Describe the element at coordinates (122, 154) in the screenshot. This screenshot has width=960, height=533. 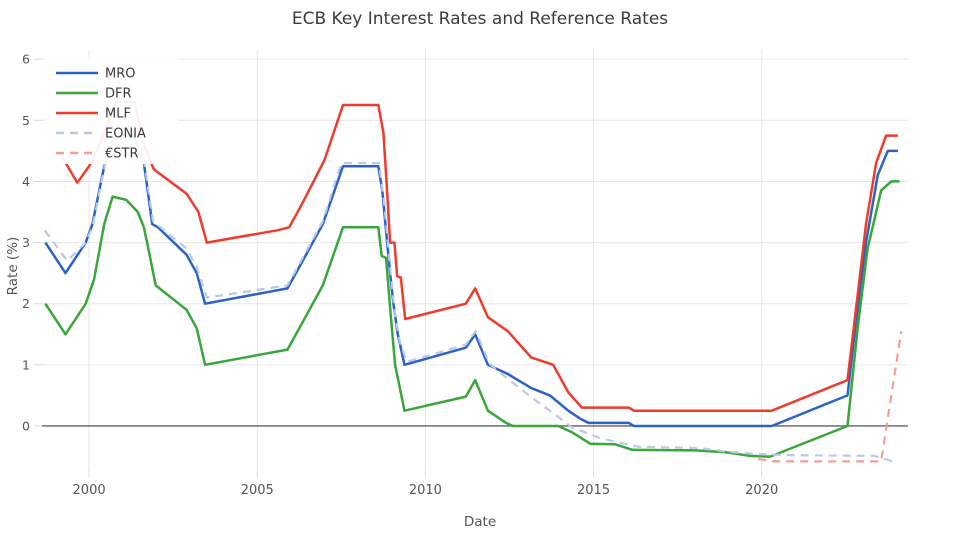
I see `legend-label-estr: €STR` at that location.